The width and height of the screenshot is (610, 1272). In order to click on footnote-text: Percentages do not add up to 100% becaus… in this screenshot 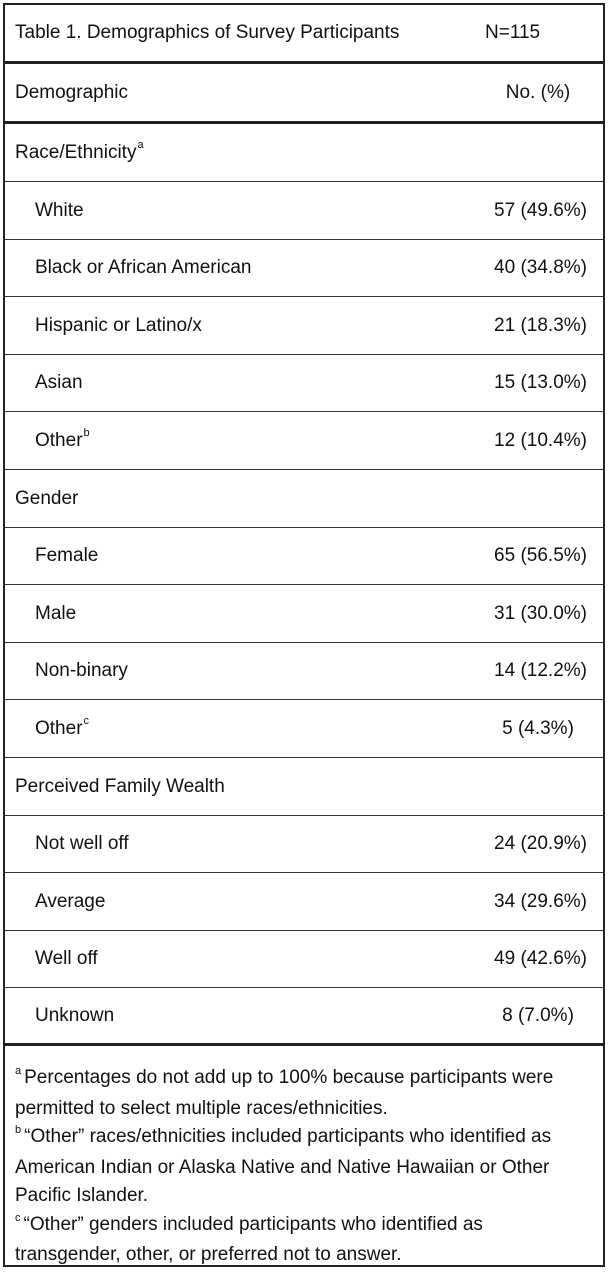, I will do `click(284, 1093)`.